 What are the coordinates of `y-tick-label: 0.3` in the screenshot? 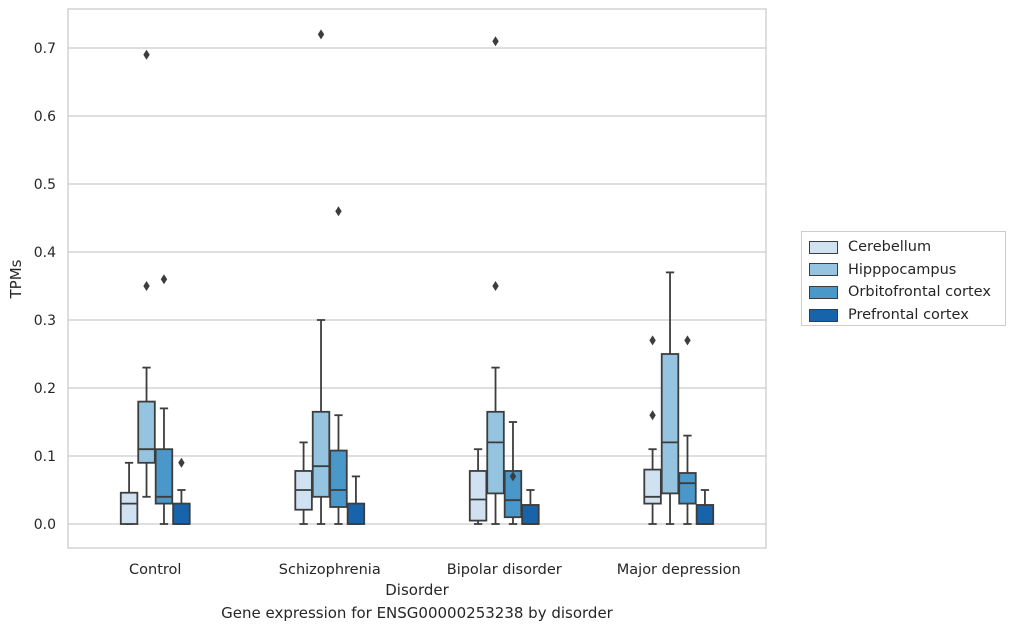 It's located at (45, 321).